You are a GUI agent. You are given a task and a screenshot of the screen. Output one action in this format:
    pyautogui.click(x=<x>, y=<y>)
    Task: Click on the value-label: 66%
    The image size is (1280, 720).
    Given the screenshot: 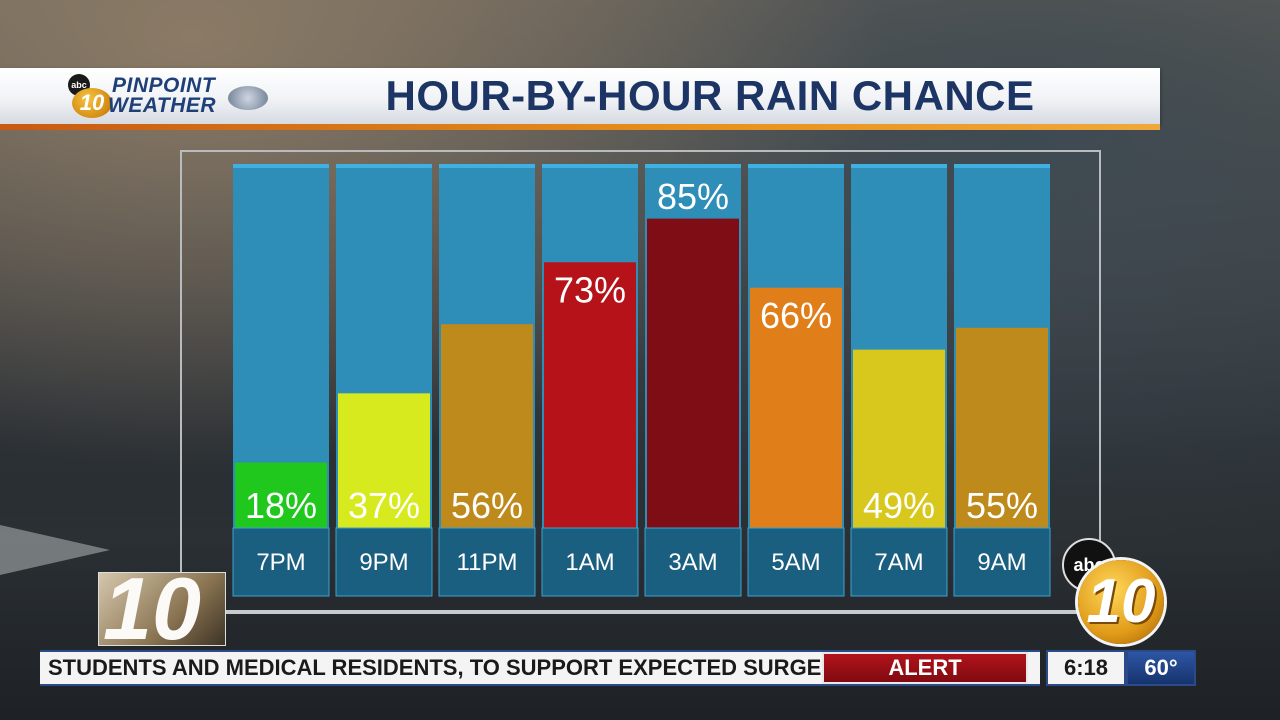 What is the action you would take?
    pyautogui.click(x=796, y=315)
    